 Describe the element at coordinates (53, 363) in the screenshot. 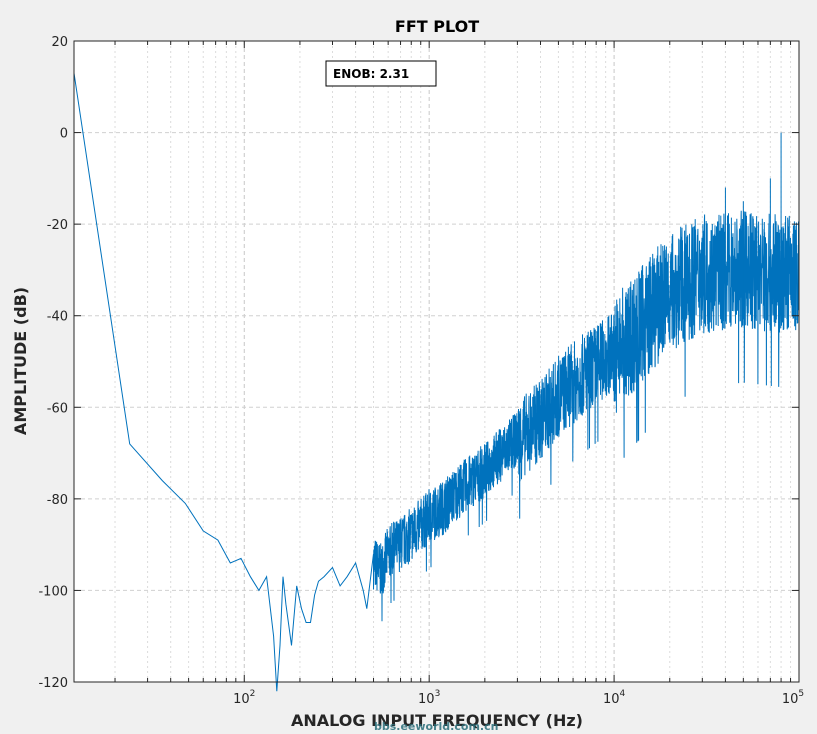

I see `y-tick-labels: 20 0 -20 -40 -60 -80 -100 -120` at that location.